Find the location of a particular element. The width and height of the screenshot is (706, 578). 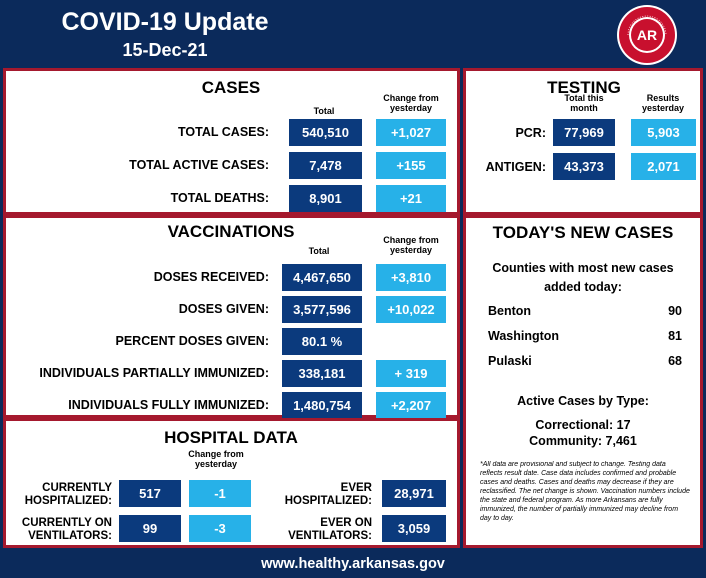

community-cases: Community: 7,461 is located at coordinates (583, 441).